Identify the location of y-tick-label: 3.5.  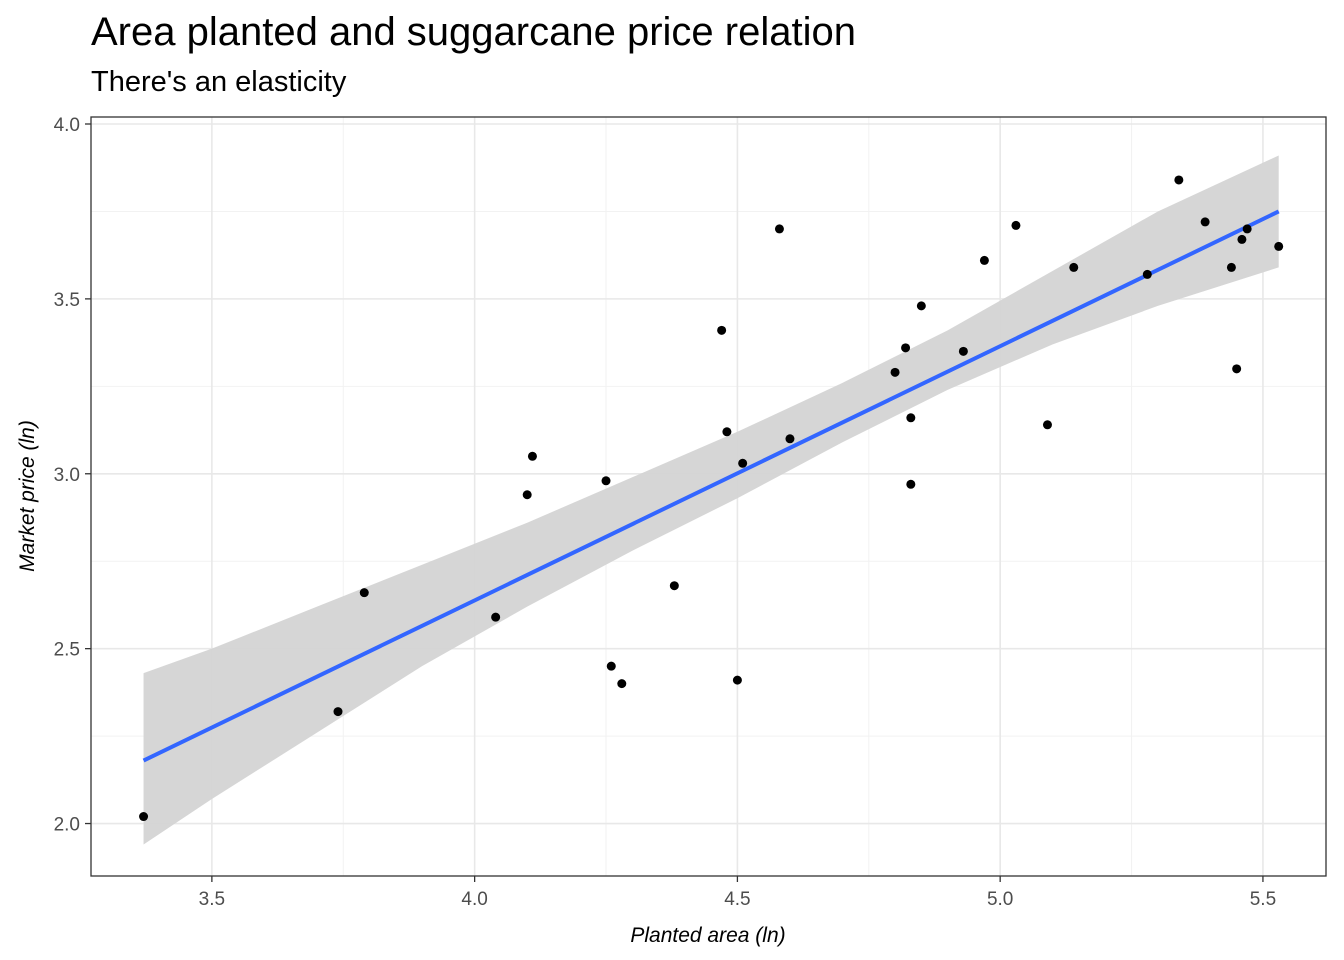
(67, 300).